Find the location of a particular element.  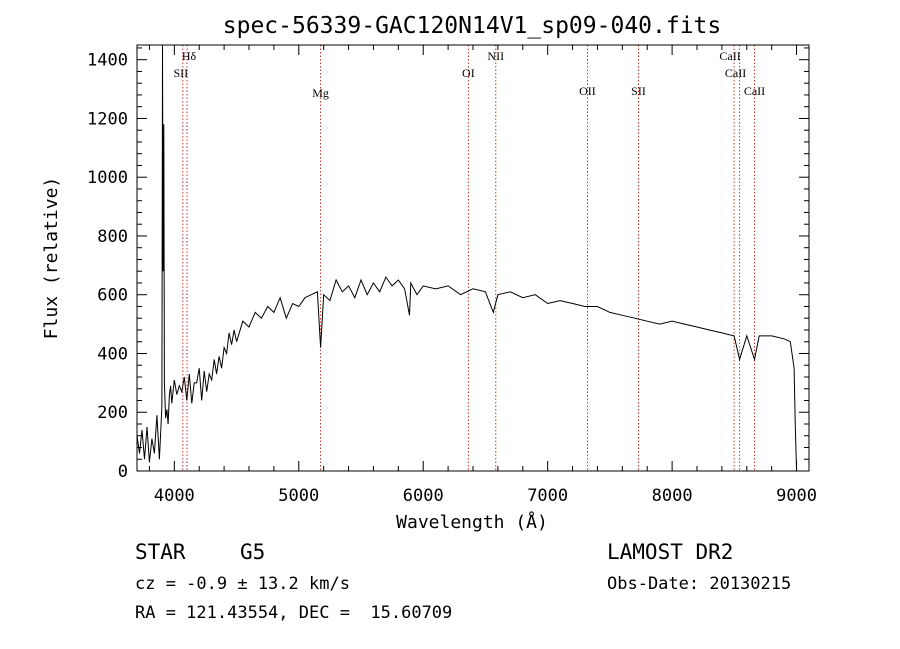

x-tick-label: 4000 is located at coordinates (174, 496).